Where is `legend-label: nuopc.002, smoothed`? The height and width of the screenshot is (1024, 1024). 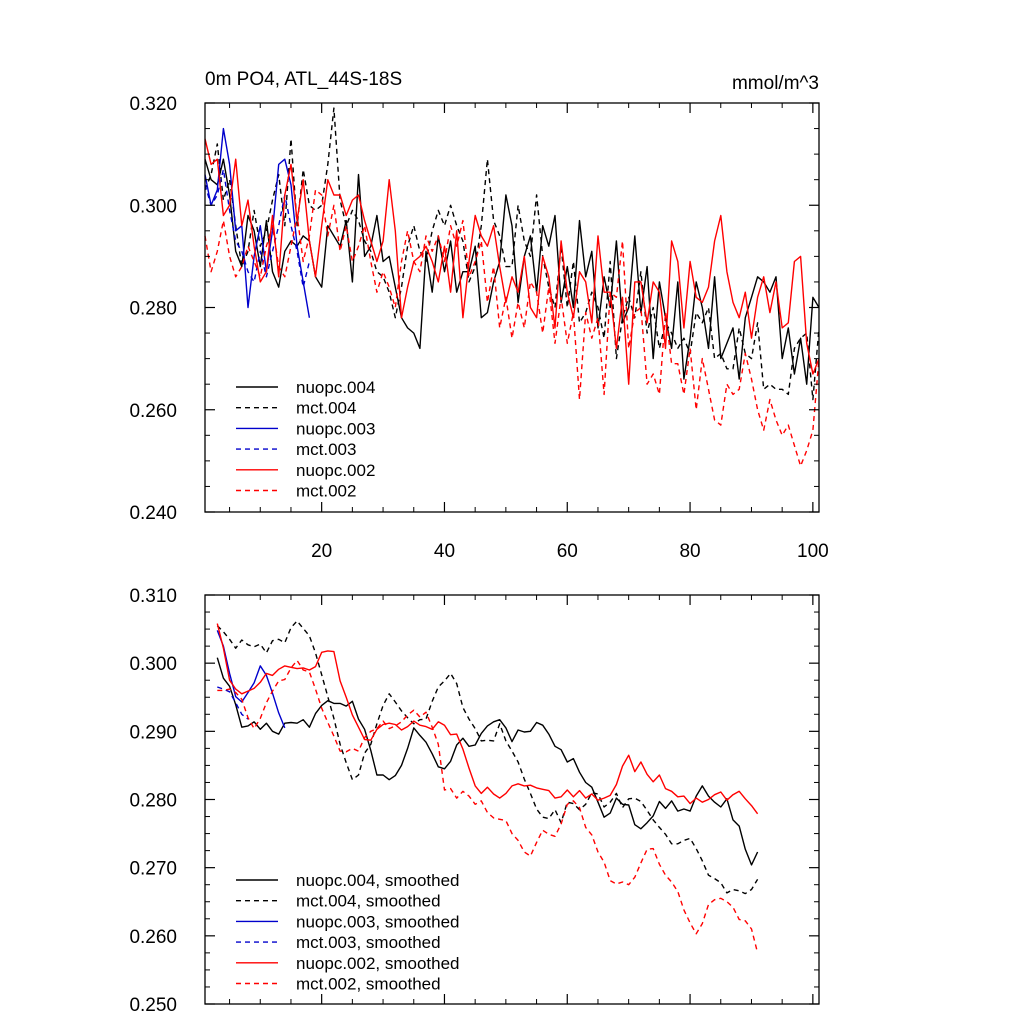 legend-label: nuopc.002, smoothed is located at coordinates (378, 963).